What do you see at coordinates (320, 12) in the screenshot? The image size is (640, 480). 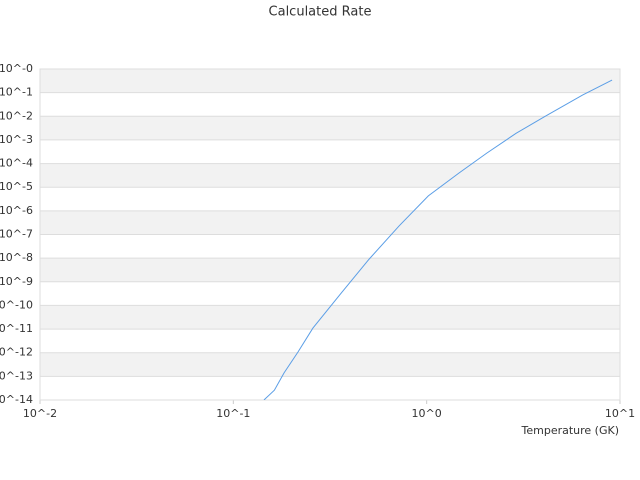 I see `chart-title: Calculated Rate` at bounding box center [320, 12].